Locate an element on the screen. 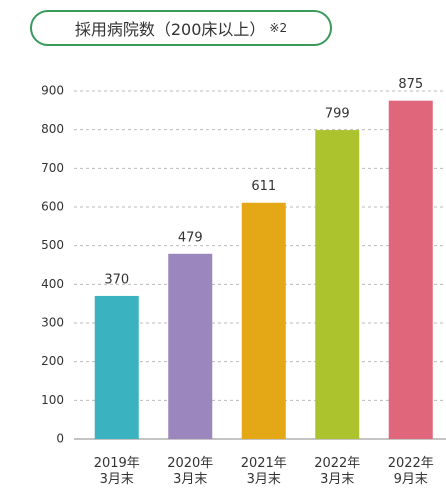 The image size is (446, 491). value-label: 479 is located at coordinates (190, 237).